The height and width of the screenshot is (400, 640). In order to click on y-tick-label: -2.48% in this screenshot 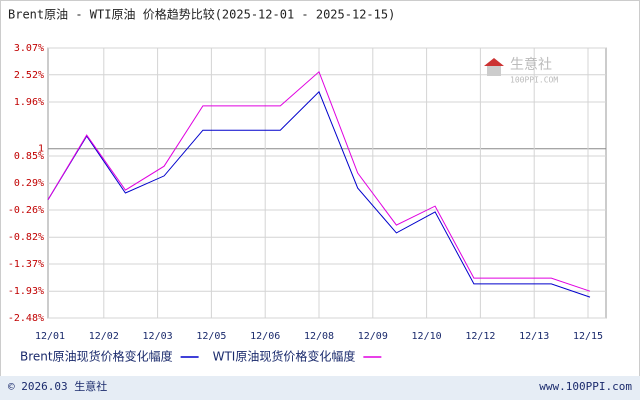, I will do `click(26, 318)`.